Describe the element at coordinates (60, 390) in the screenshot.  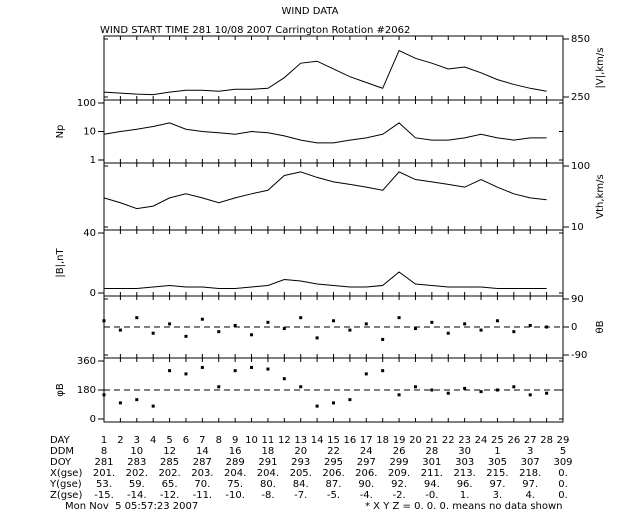
I see `y-axis-label: φB` at that location.